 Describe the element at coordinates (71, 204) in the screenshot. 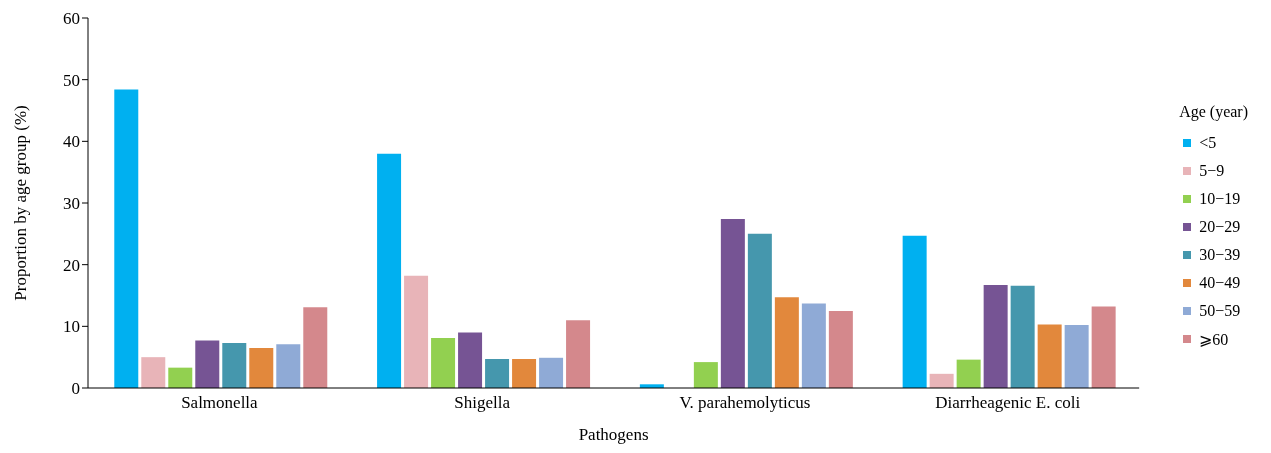

I see `y-tick-label: 30` at that location.